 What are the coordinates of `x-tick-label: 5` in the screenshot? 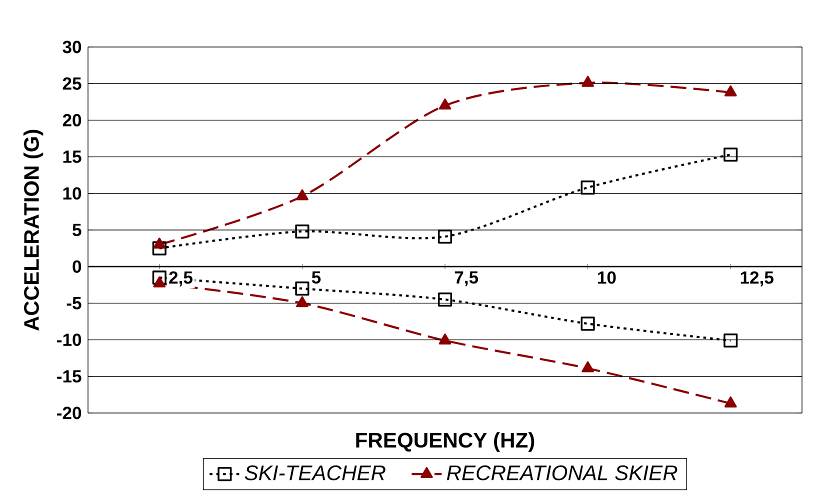 It's located at (316, 277).